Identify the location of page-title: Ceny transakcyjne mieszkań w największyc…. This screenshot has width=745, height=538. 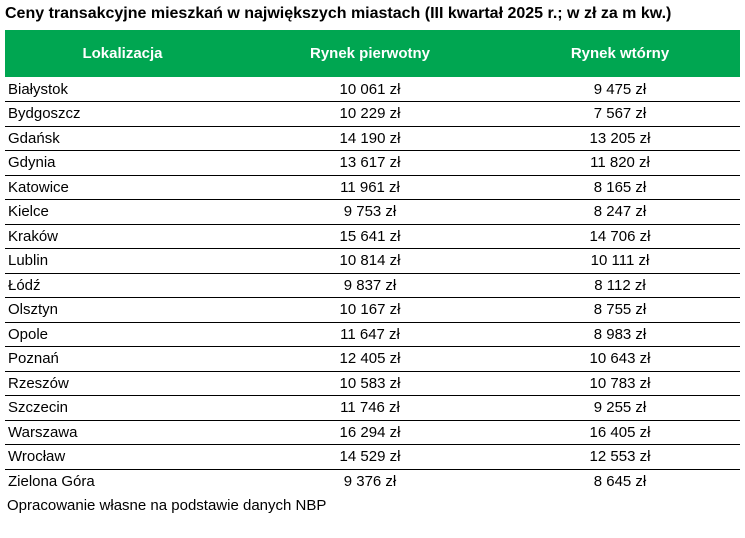
(338, 13).